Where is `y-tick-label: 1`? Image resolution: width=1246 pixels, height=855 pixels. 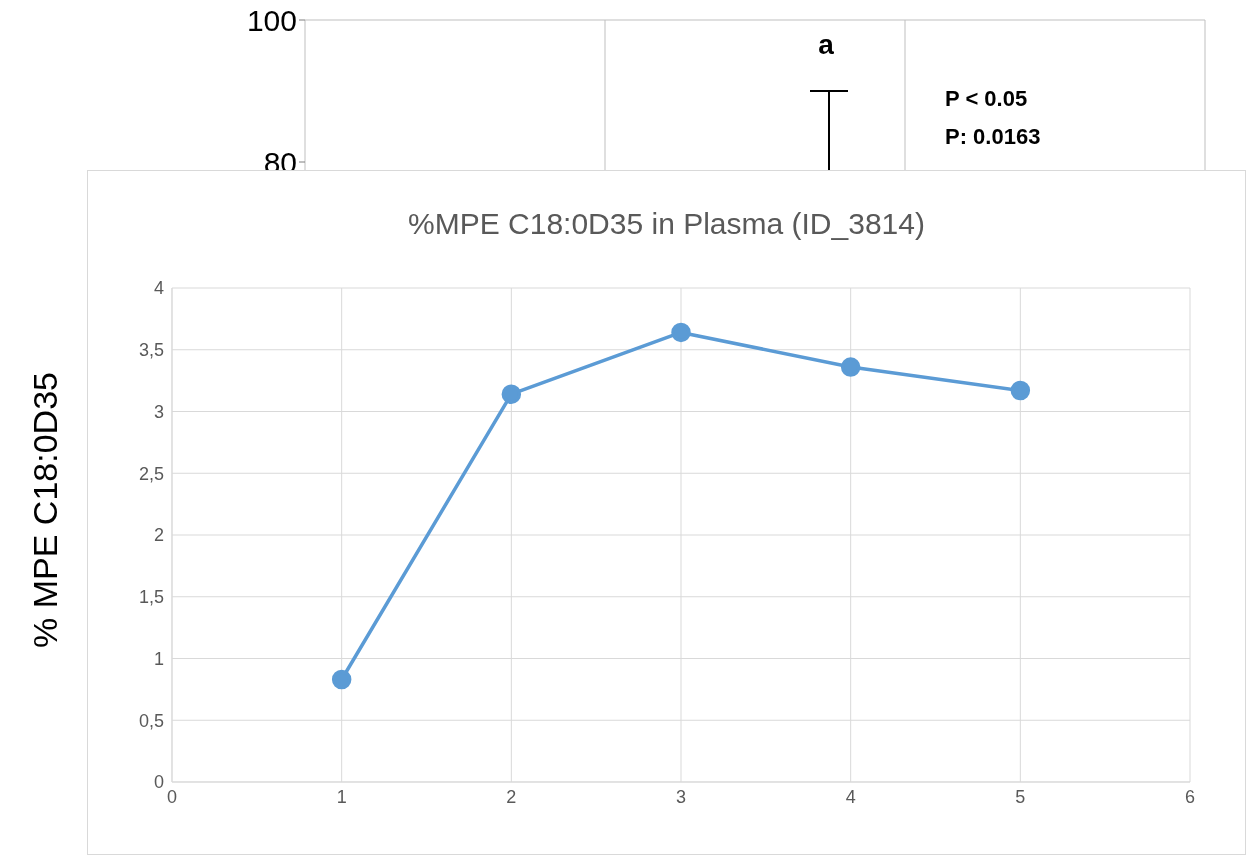
y-tick-label: 1 is located at coordinates (158, 658).